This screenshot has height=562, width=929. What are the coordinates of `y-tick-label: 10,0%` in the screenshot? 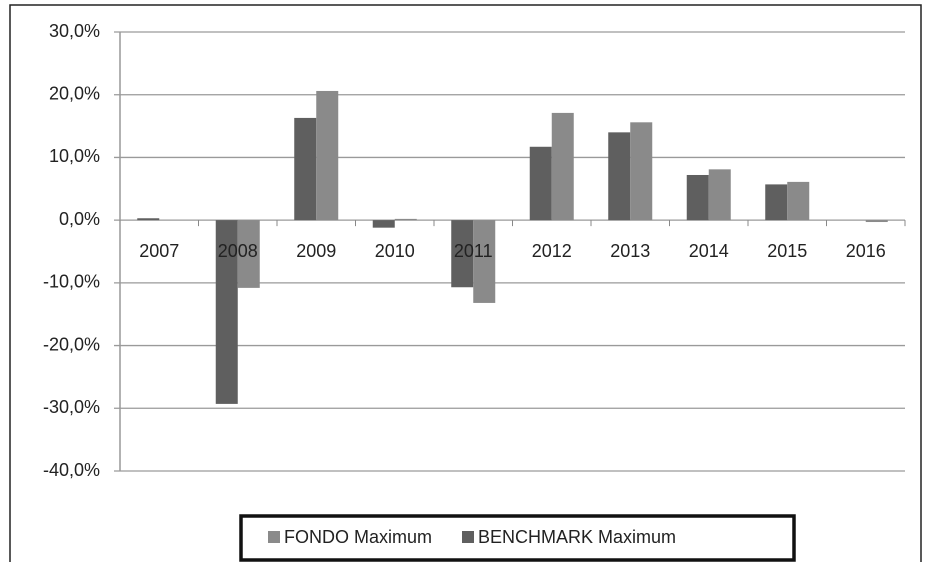 It's located at (74, 156).